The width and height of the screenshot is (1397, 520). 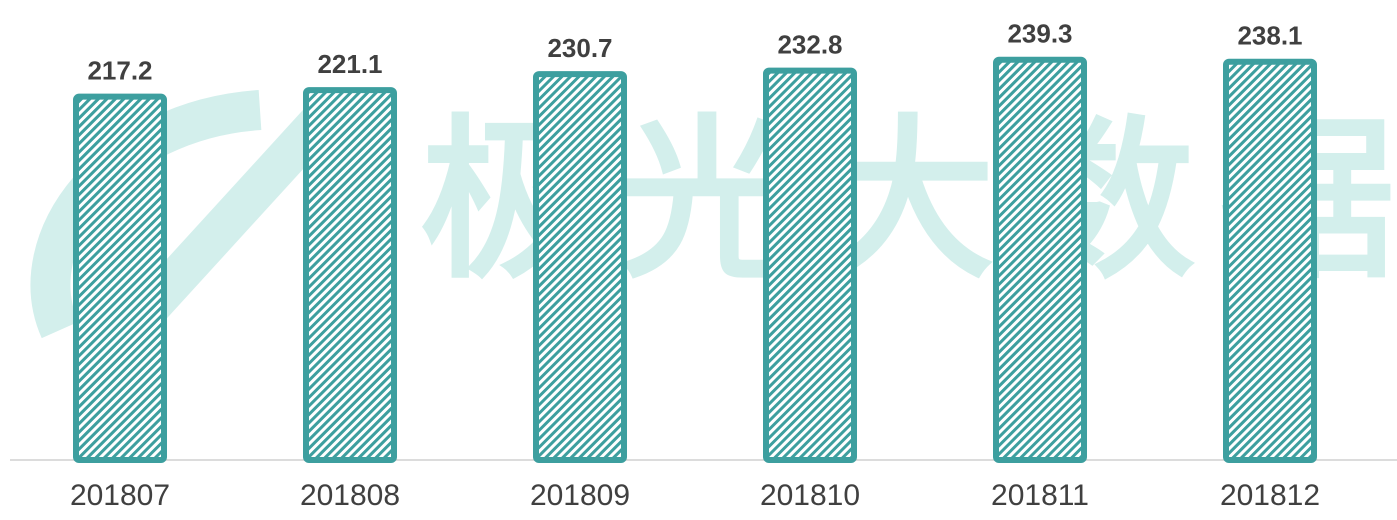 I want to click on x-tick-label: 201810, so click(x=810, y=495).